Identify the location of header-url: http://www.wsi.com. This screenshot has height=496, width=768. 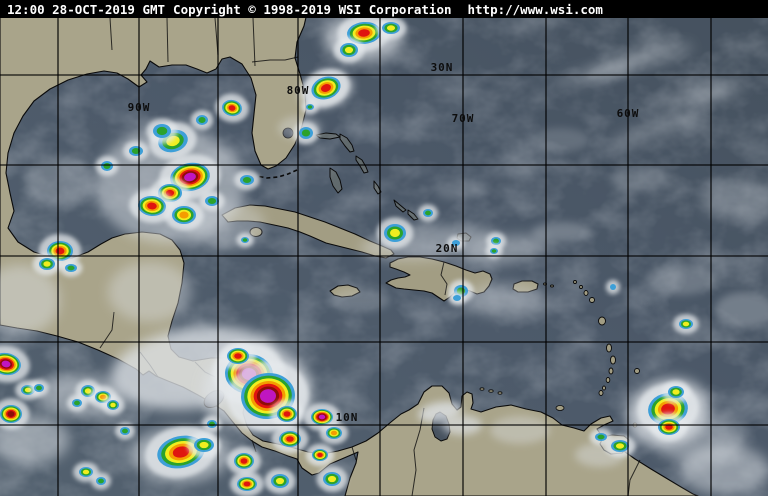
(535, 9).